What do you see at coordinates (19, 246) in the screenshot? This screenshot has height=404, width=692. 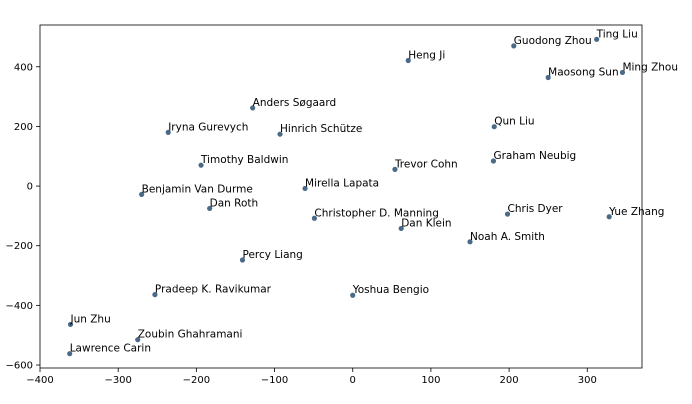 I see `y-tick-label: −200` at bounding box center [19, 246].